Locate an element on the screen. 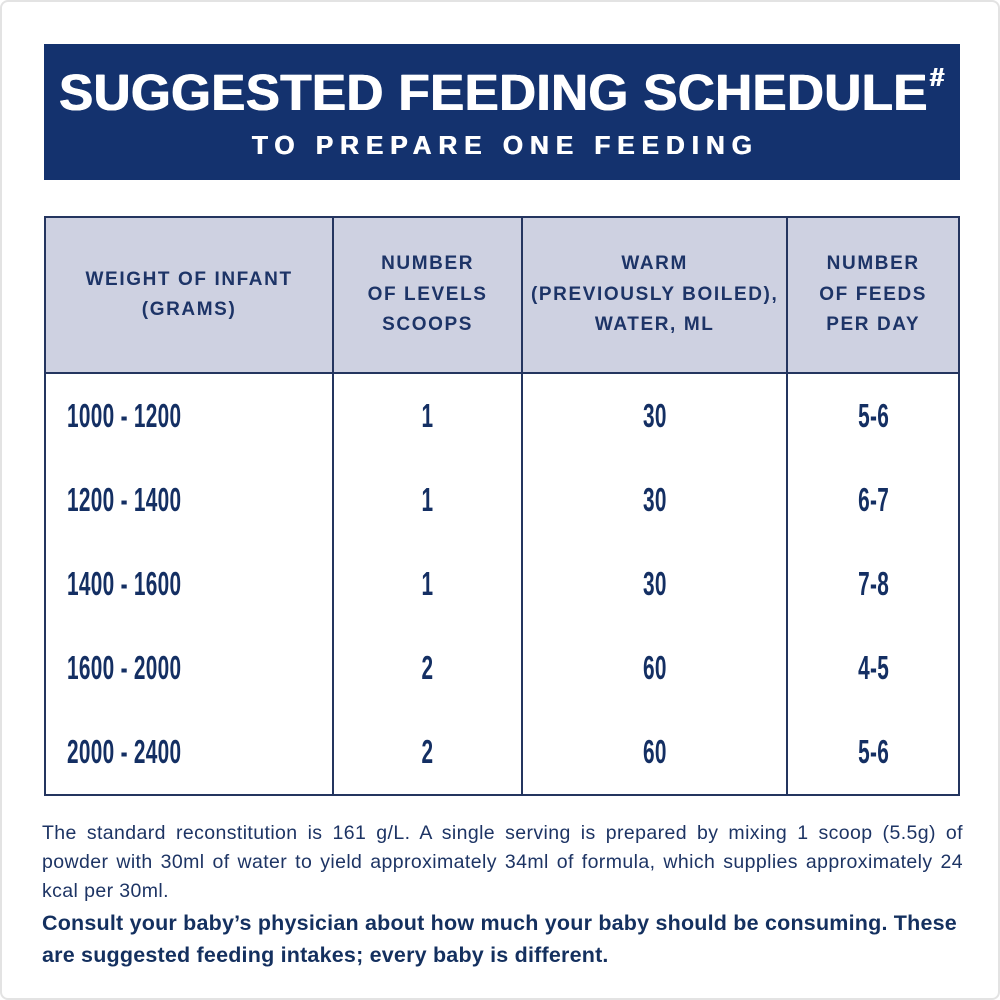 This screenshot has height=1000, width=1000. cell-value: 7-8 is located at coordinates (873, 583).